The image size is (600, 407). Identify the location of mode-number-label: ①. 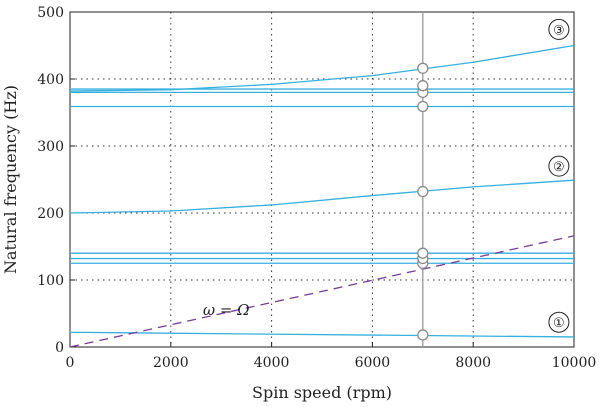
(559, 323).